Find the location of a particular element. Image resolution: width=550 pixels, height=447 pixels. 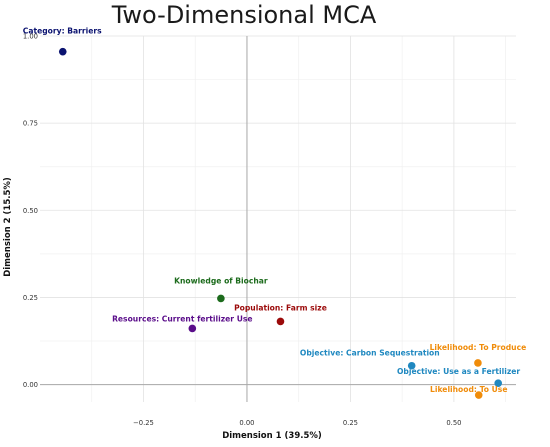

point-label: Resources: Current fertilizer Use is located at coordinates (182, 318).